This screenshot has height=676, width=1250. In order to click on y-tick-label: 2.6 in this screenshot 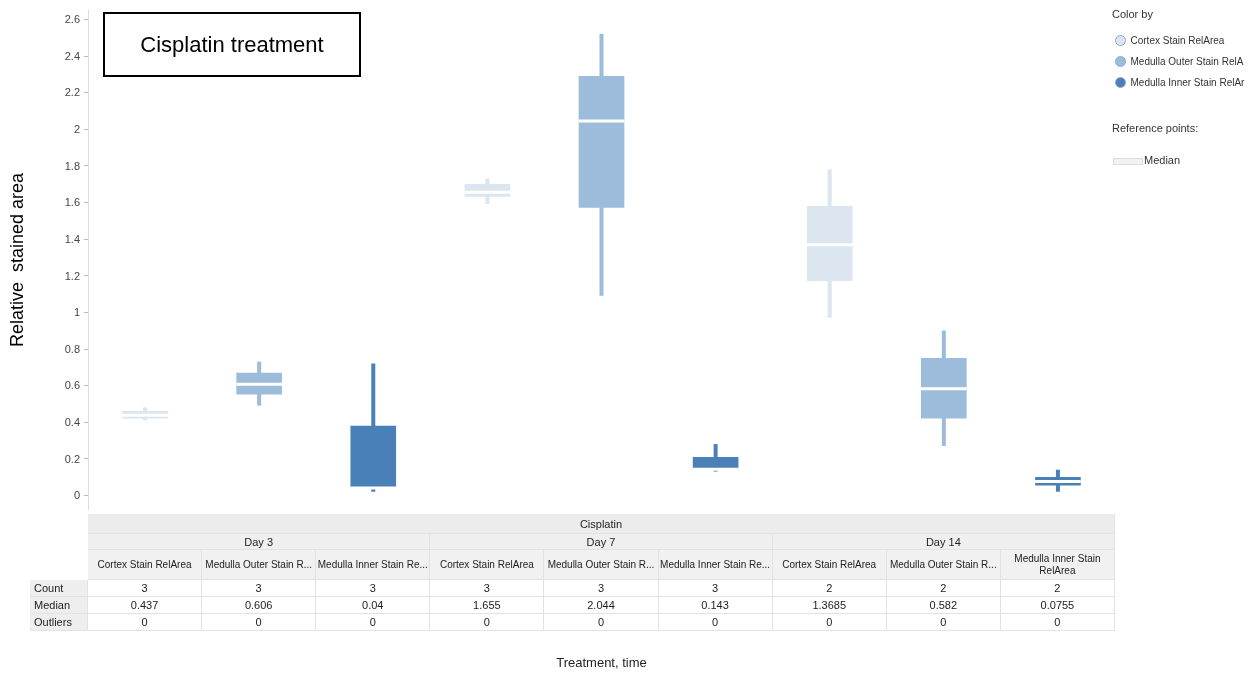, I will do `click(72, 19)`.